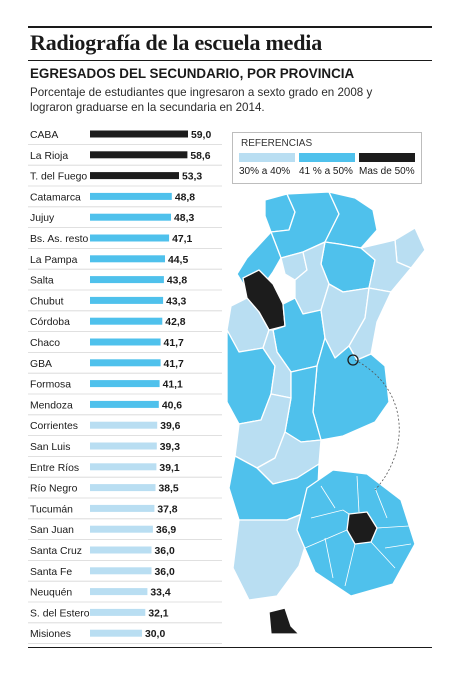 This screenshot has height=675, width=451. What do you see at coordinates (192, 73) in the screenshot?
I see `chart-subtitle: EGRESADOS DEL SECUNDARIO, POR PROVINCIA` at bounding box center [192, 73].